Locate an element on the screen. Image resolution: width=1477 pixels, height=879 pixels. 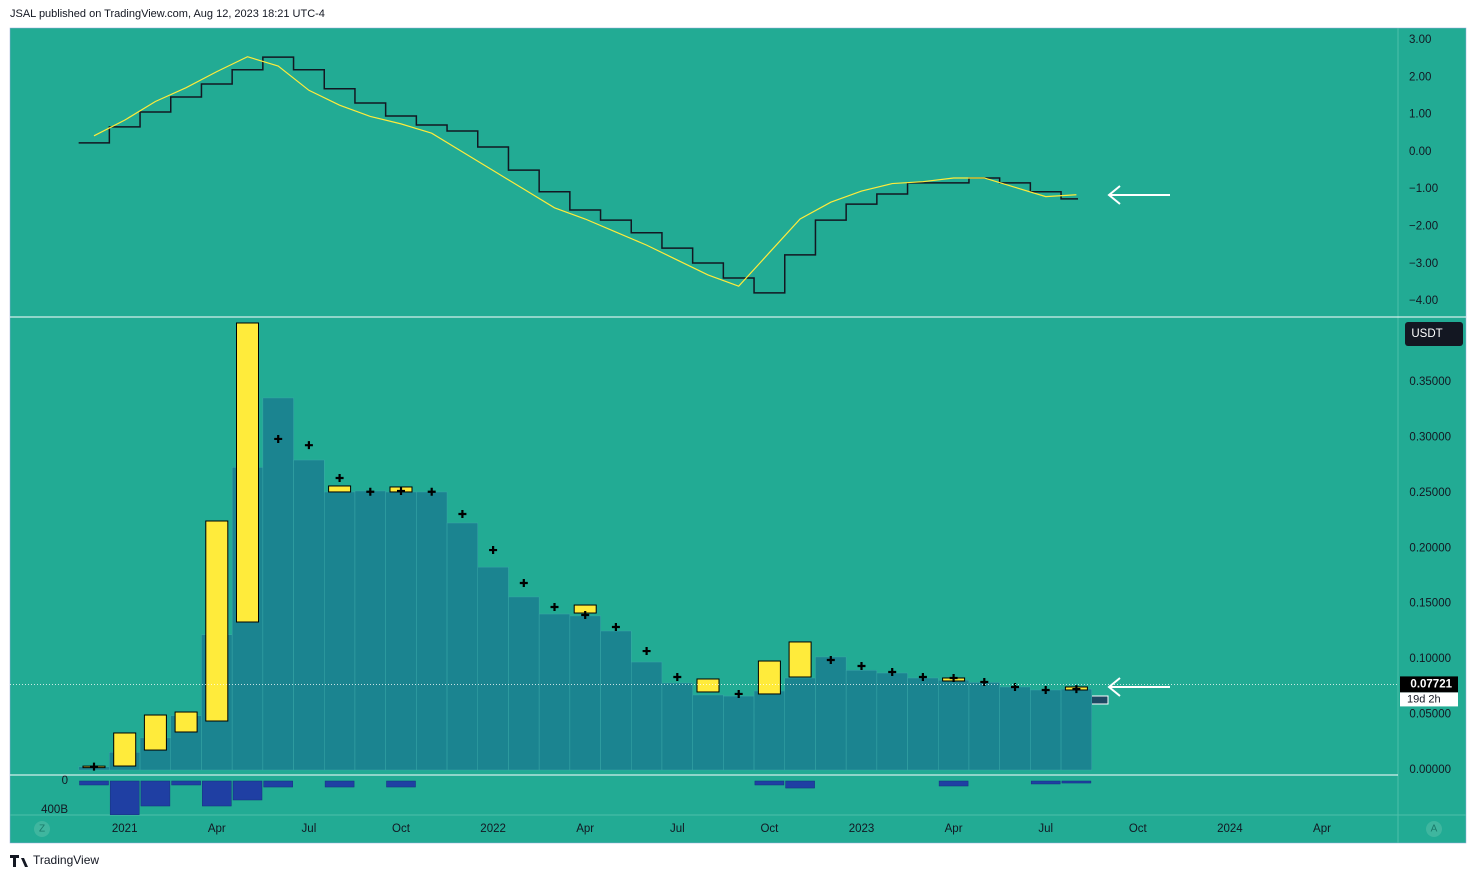
last-price-label: 0.07721 is located at coordinates (1431, 684).